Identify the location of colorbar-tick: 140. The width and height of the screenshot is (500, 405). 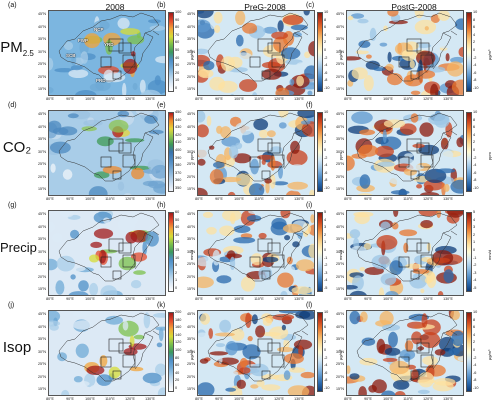
(178, 334).